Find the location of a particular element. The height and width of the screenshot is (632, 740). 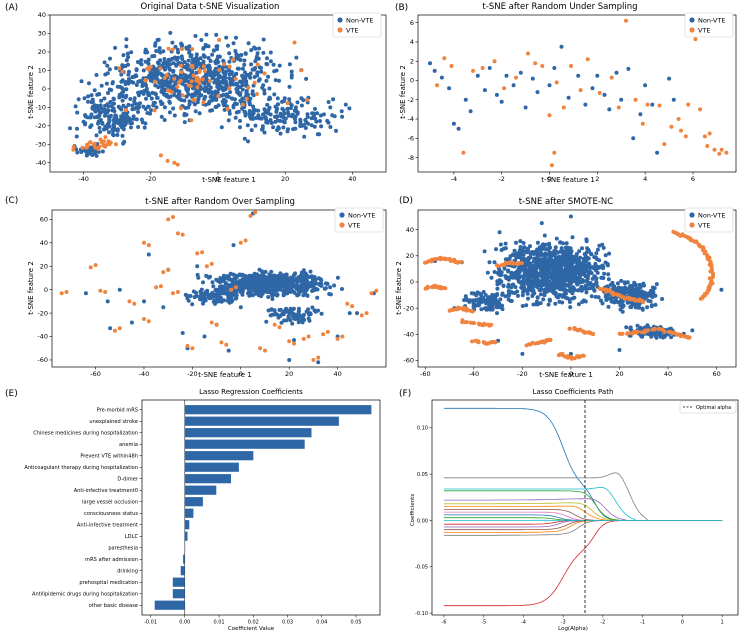

category-label-e: anemia is located at coordinates (128, 445).